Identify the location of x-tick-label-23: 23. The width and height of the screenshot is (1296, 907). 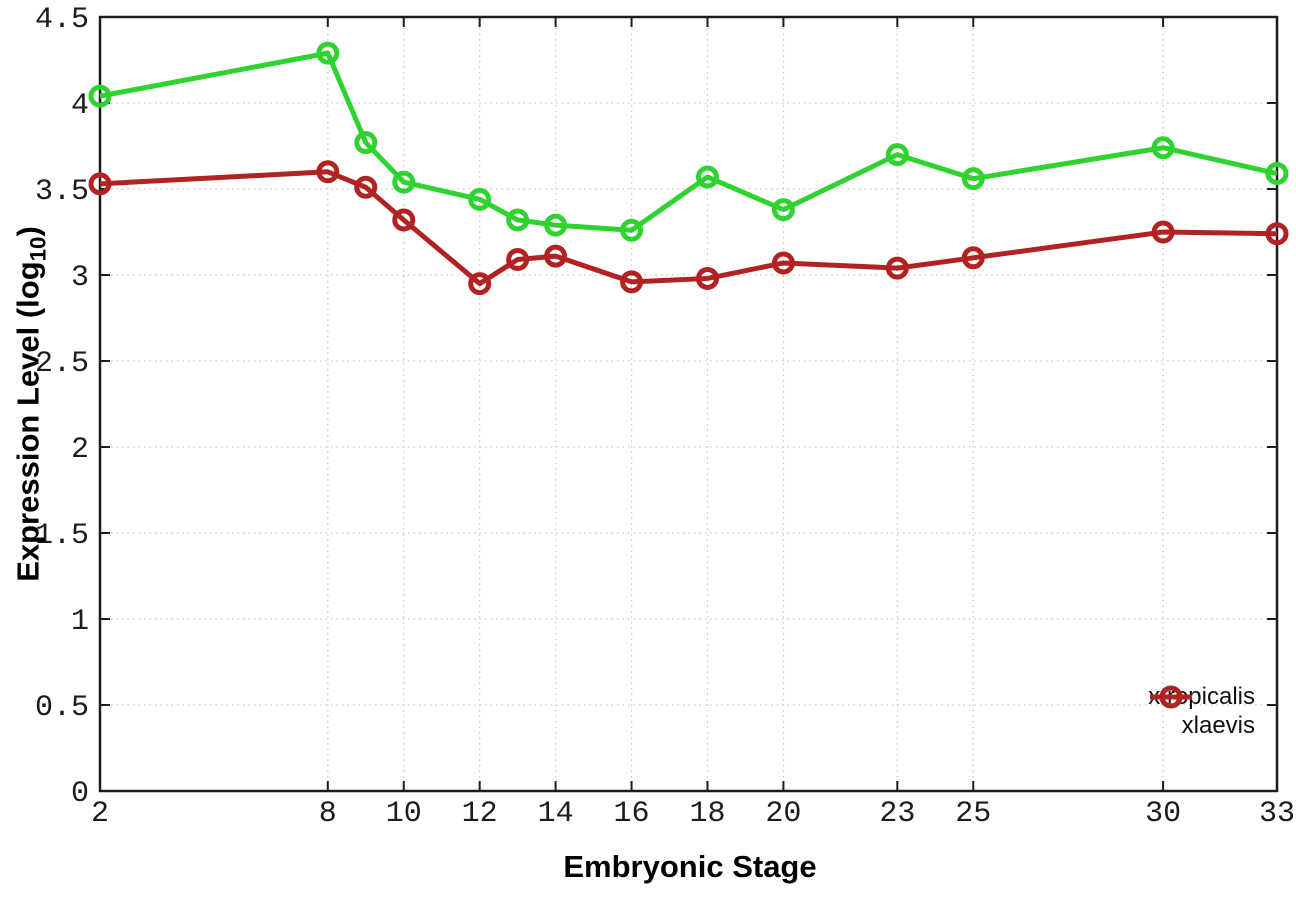
(897, 814).